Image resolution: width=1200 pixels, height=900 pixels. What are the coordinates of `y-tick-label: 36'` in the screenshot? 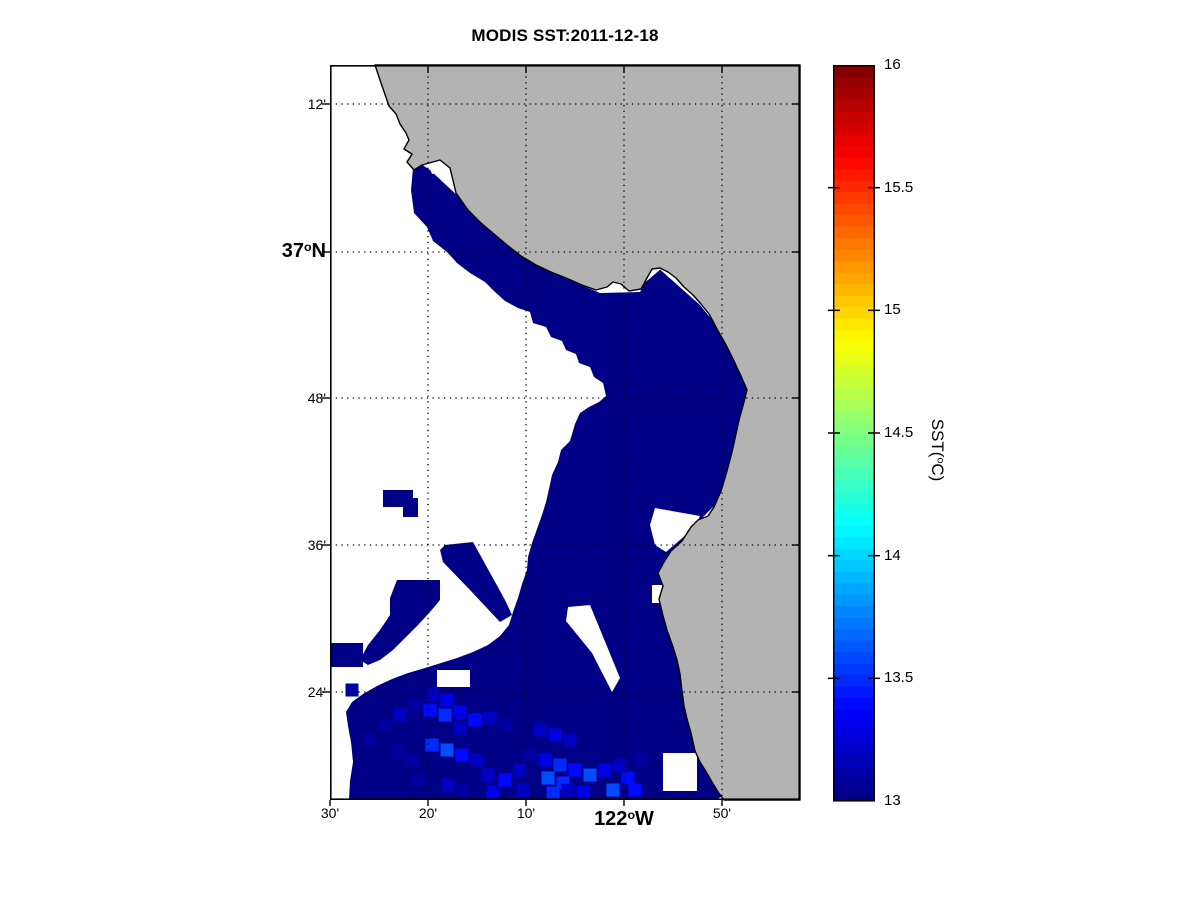 It's located at (316, 544).